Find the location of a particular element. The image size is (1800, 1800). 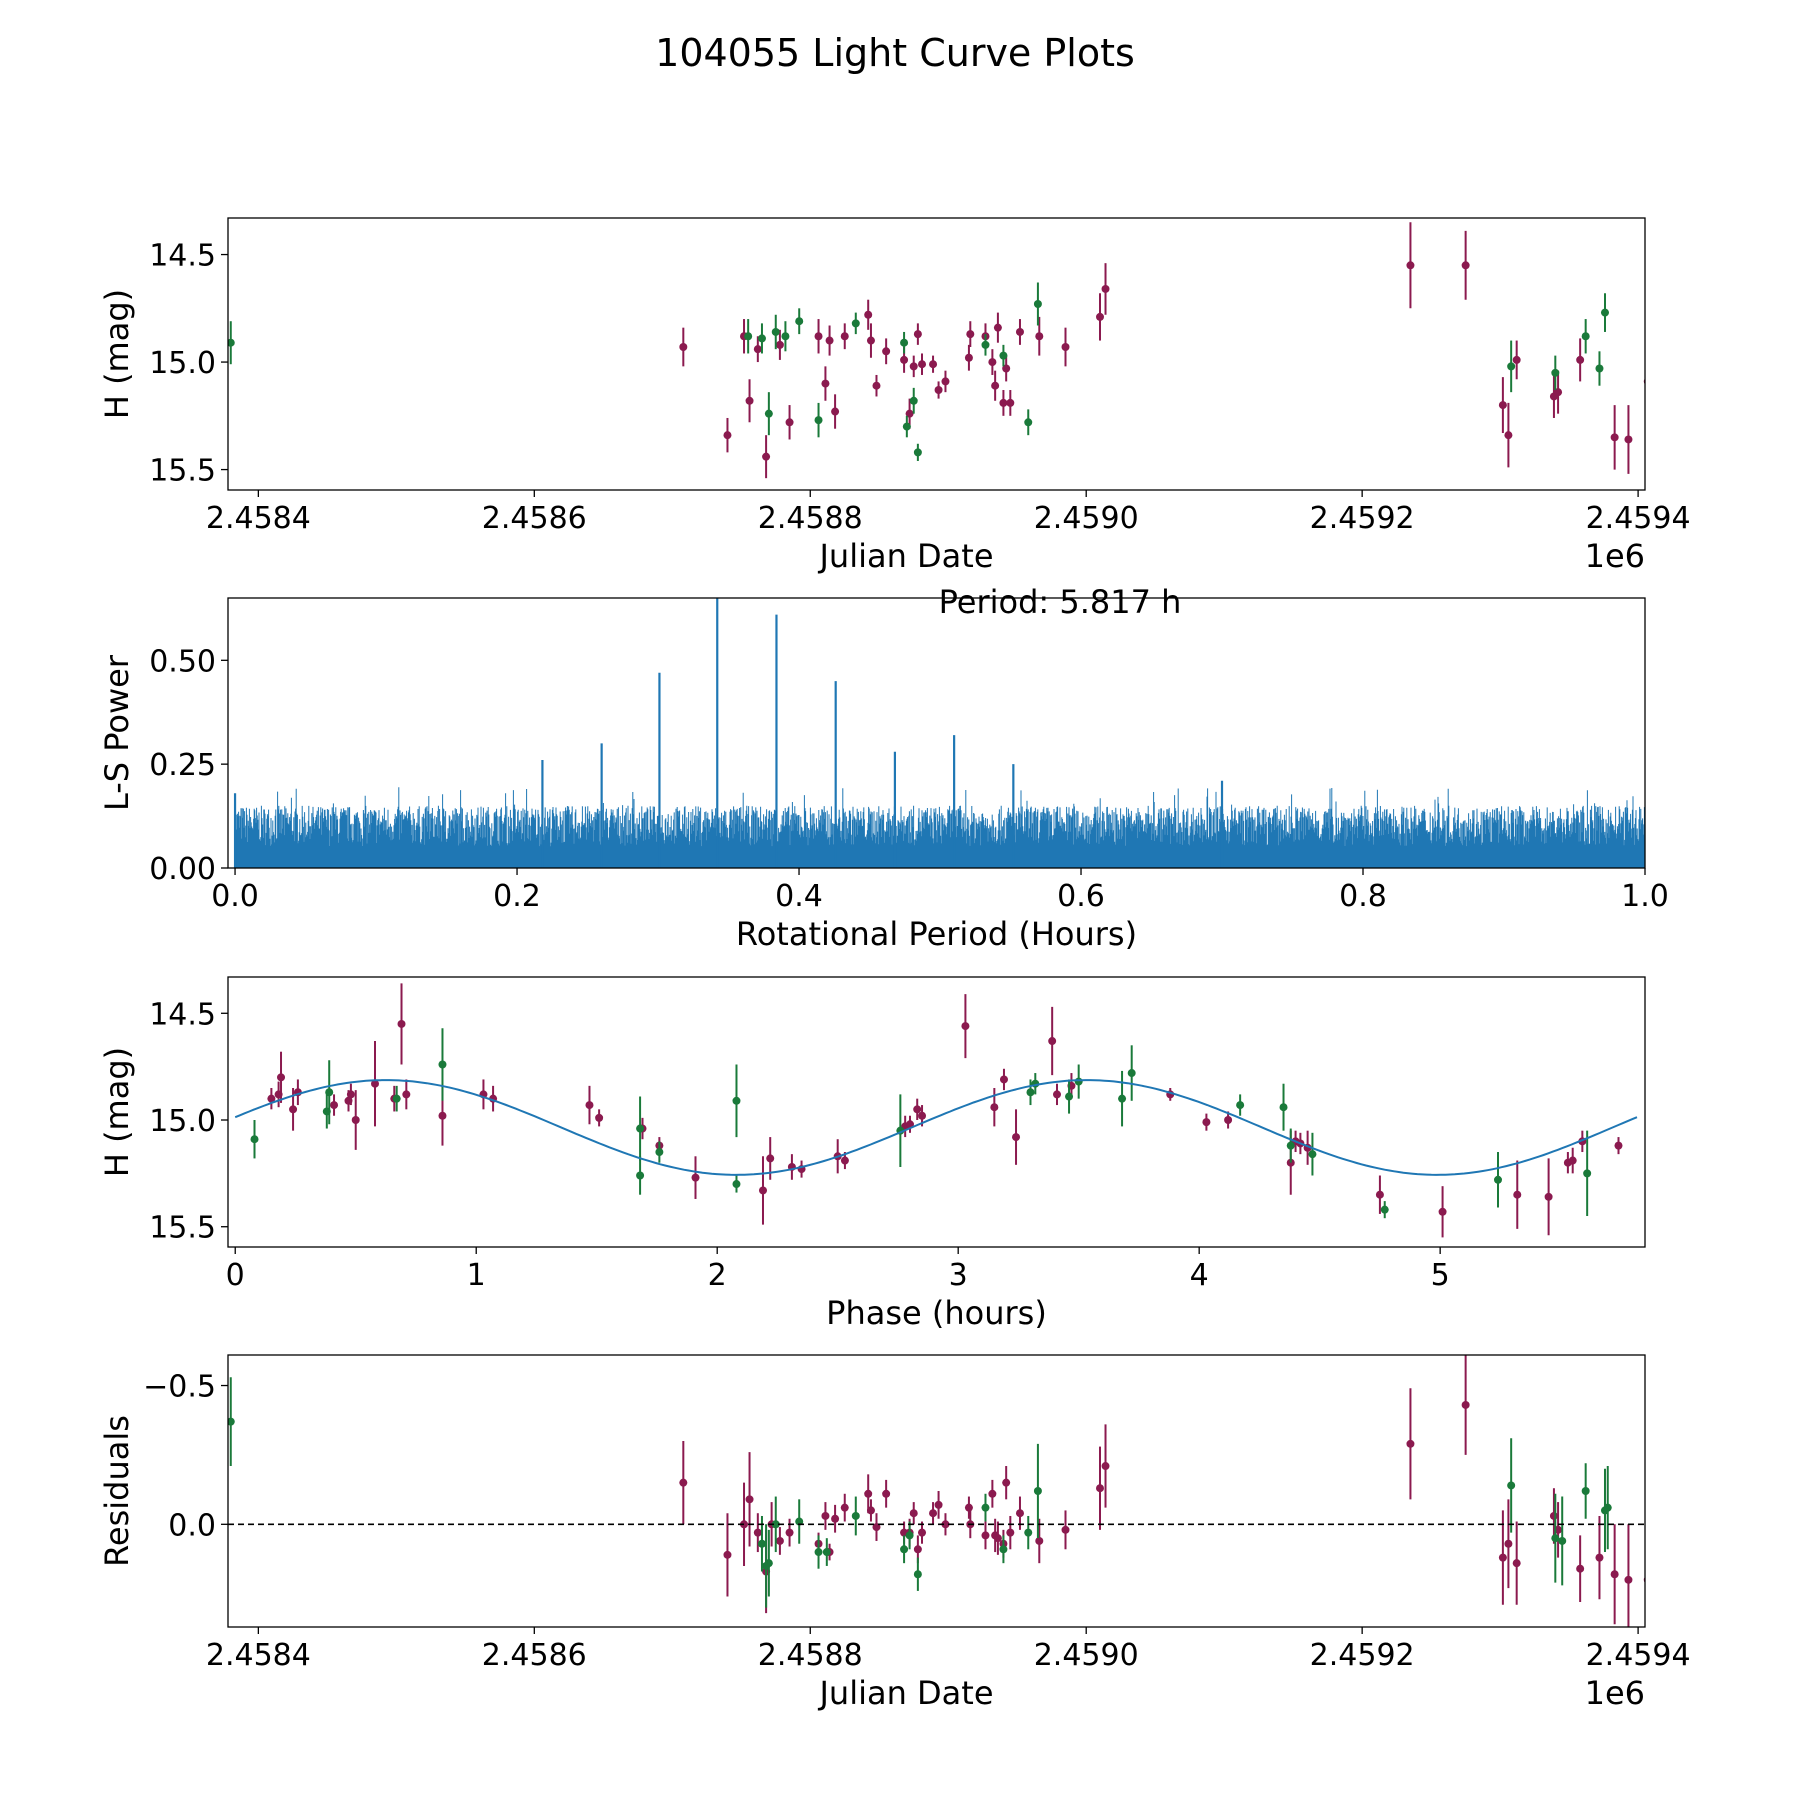

x-tick-label: 5 is located at coordinates (1440, 1275).